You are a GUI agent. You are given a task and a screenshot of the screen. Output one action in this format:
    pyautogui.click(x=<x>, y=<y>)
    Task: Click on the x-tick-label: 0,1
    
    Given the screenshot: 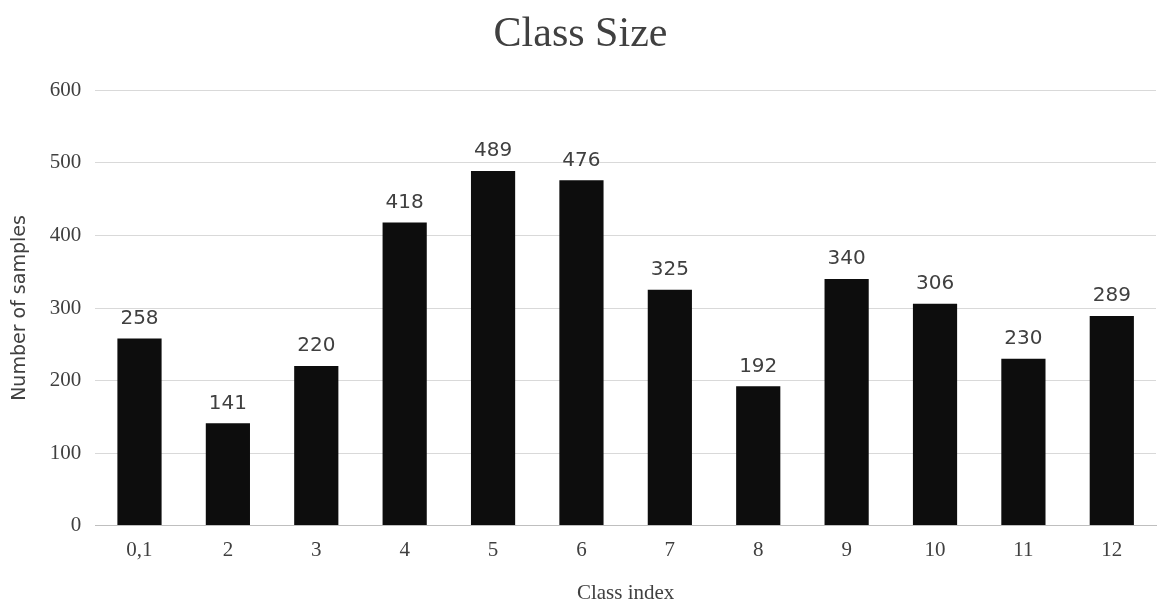 What is the action you would take?
    pyautogui.click(x=139, y=548)
    